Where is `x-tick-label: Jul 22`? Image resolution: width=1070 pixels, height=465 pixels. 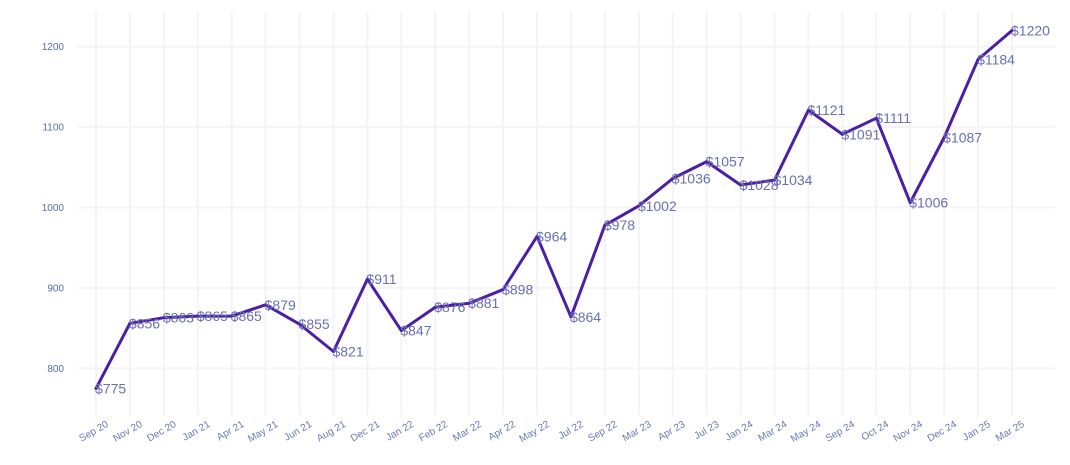
x-tick-label: Jul 22 is located at coordinates (571, 430).